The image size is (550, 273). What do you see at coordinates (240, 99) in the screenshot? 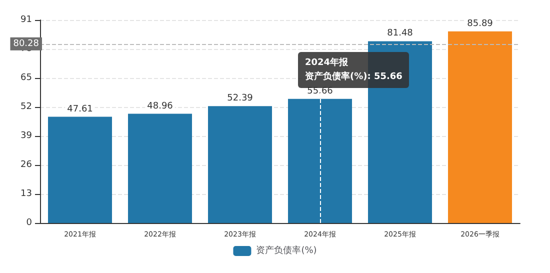
I see `data-label: 52.39` at bounding box center [240, 99].